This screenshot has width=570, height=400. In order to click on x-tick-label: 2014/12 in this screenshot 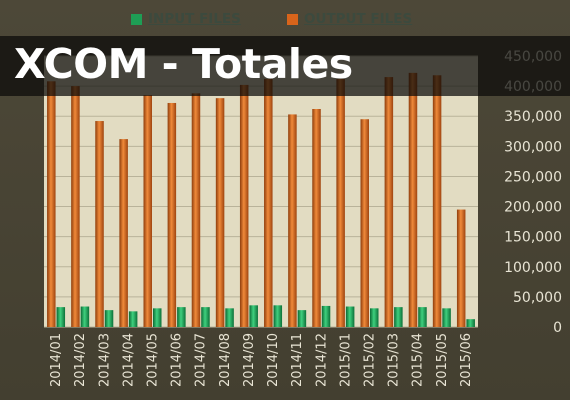, I will do `click(321, 360)`.